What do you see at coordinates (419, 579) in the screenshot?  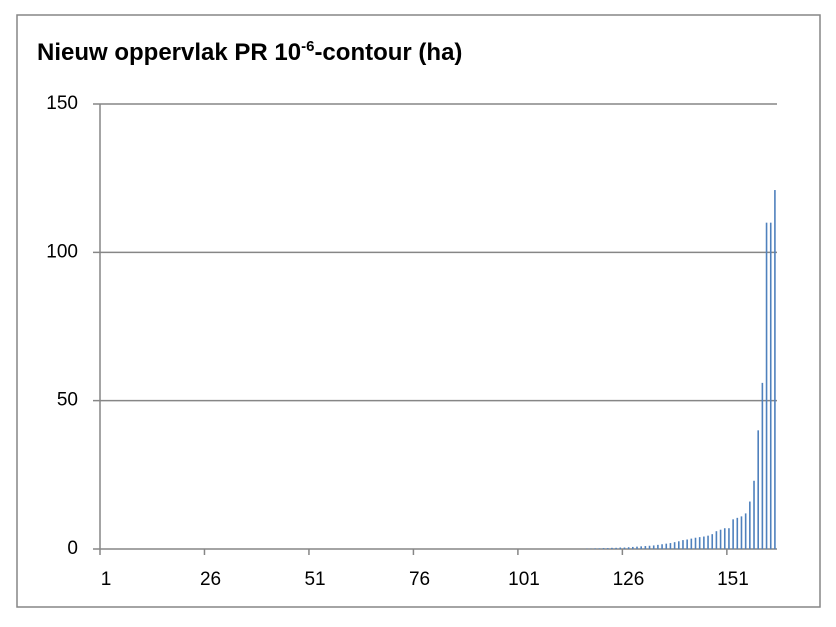 I see `x-tick-label: 76` at bounding box center [419, 579].